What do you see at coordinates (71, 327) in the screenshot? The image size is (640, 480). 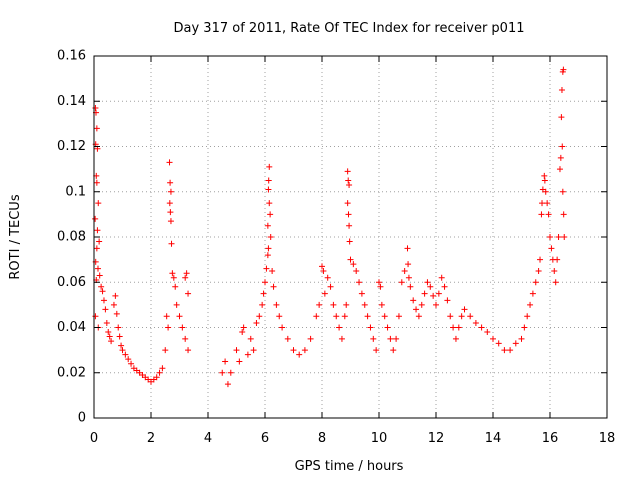 I see `y-tick-label: 0.04` at bounding box center [71, 327].